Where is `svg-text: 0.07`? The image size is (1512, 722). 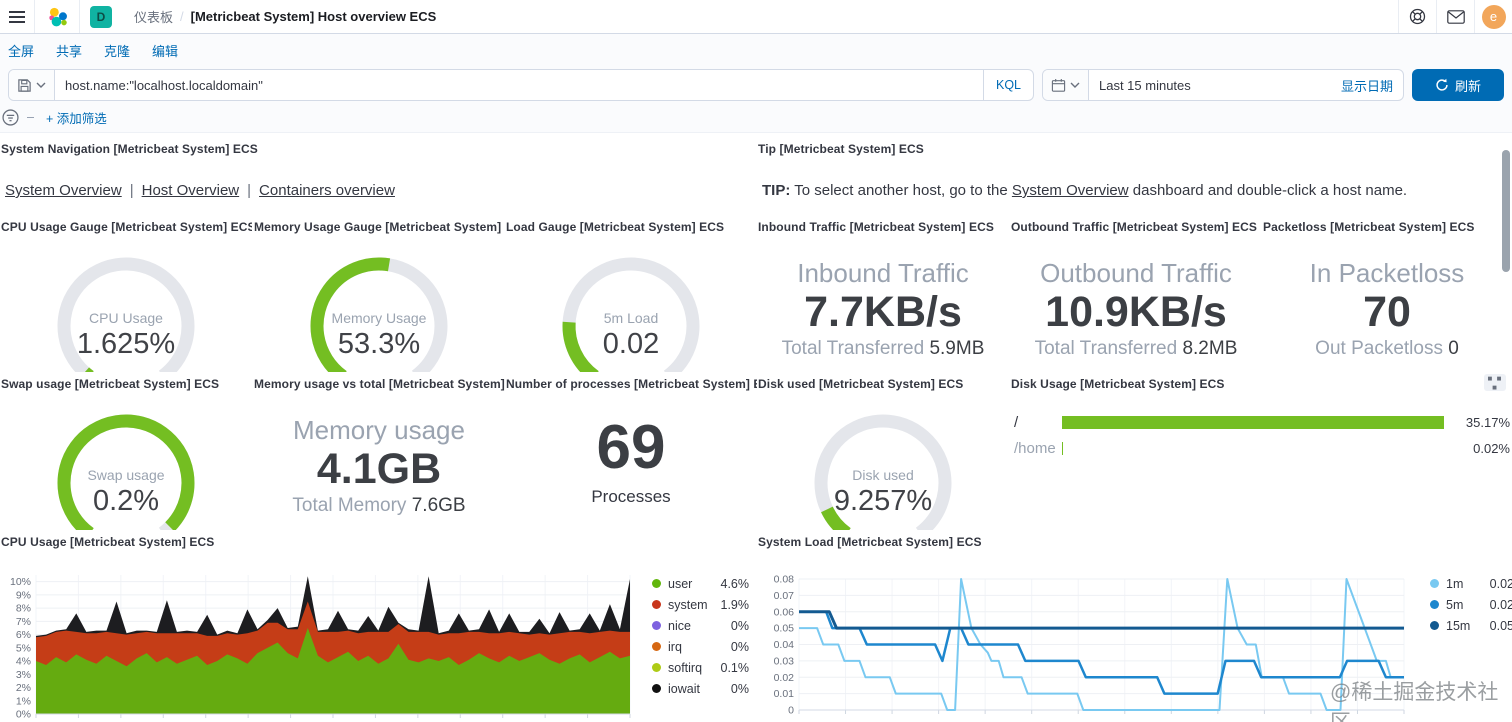 svg-text: 0.07 is located at coordinates (784, 596).